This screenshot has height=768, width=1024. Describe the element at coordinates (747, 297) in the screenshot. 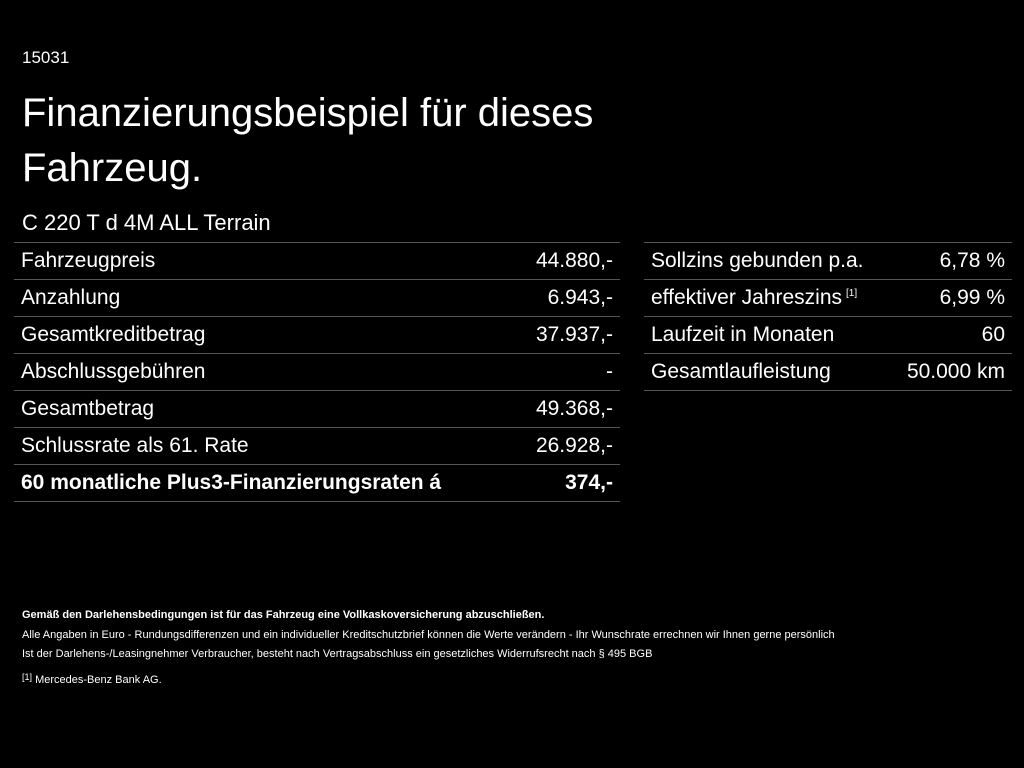

I see `row-label-text: effektiver Jahreszins` at that location.